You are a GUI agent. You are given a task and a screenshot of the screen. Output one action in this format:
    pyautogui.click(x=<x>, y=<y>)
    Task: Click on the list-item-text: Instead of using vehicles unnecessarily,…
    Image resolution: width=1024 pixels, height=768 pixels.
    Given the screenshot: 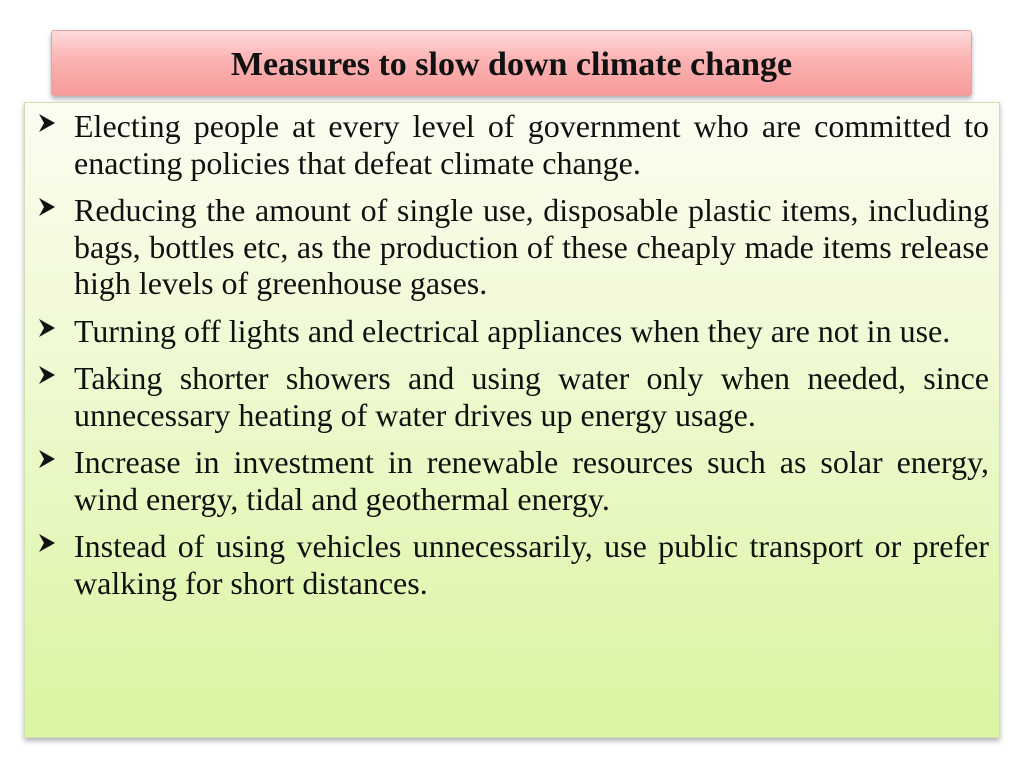 What is the action you would take?
    pyautogui.click(x=531, y=564)
    